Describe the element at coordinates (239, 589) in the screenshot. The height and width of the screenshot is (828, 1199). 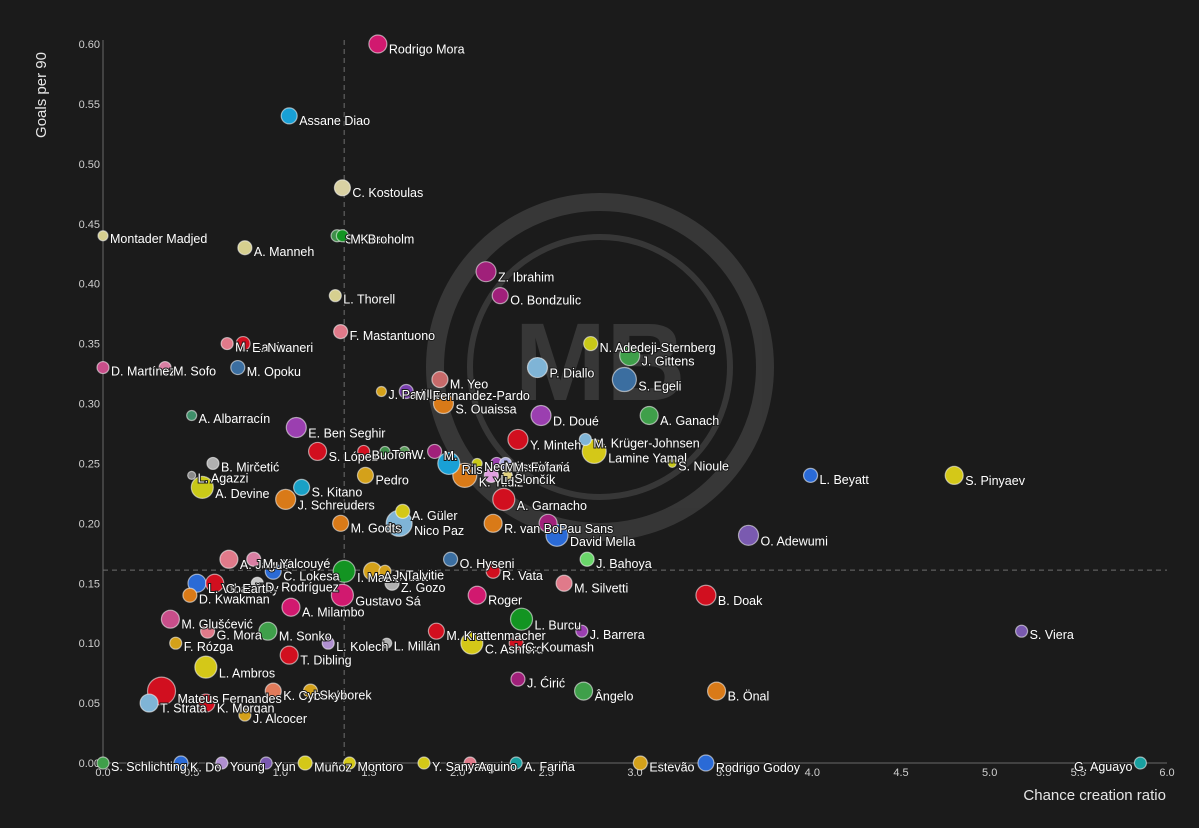
I see `point-label: L. Vrbančić` at that location.